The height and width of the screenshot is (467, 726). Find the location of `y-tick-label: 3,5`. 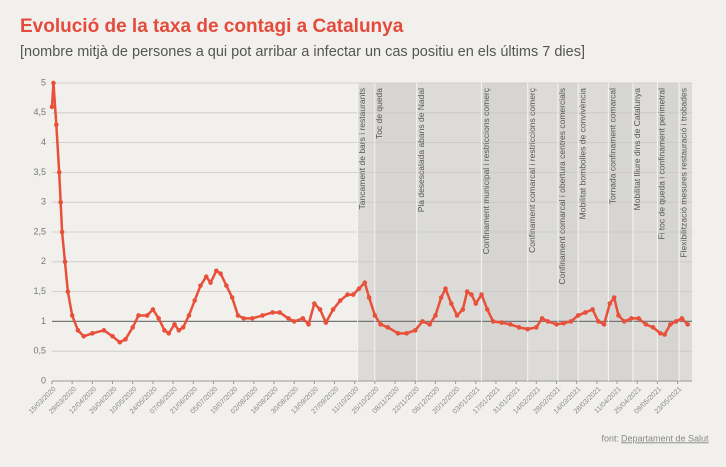

y-tick-label: 3,5 is located at coordinates (39, 172).